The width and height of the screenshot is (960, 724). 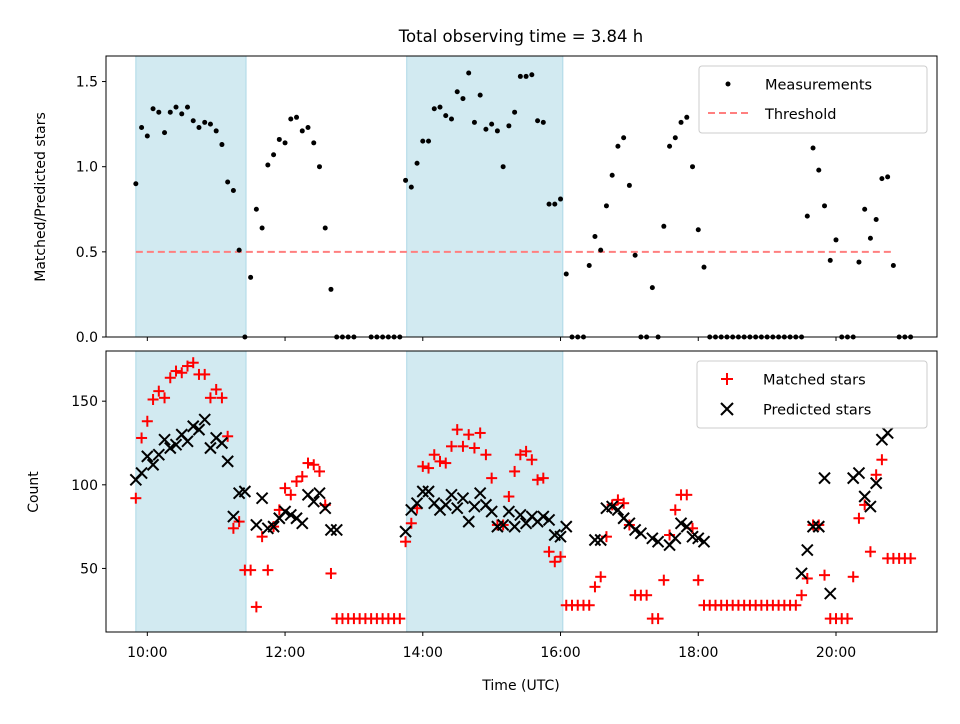 I want to click on x-tick-label: 12:00, so click(x=285, y=653).